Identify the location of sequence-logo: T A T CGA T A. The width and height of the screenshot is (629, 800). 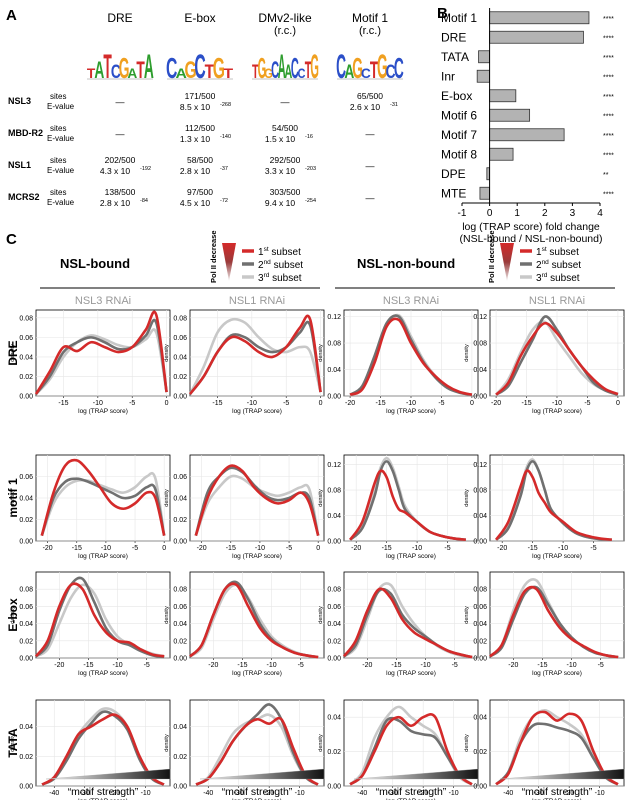
(120, 67).